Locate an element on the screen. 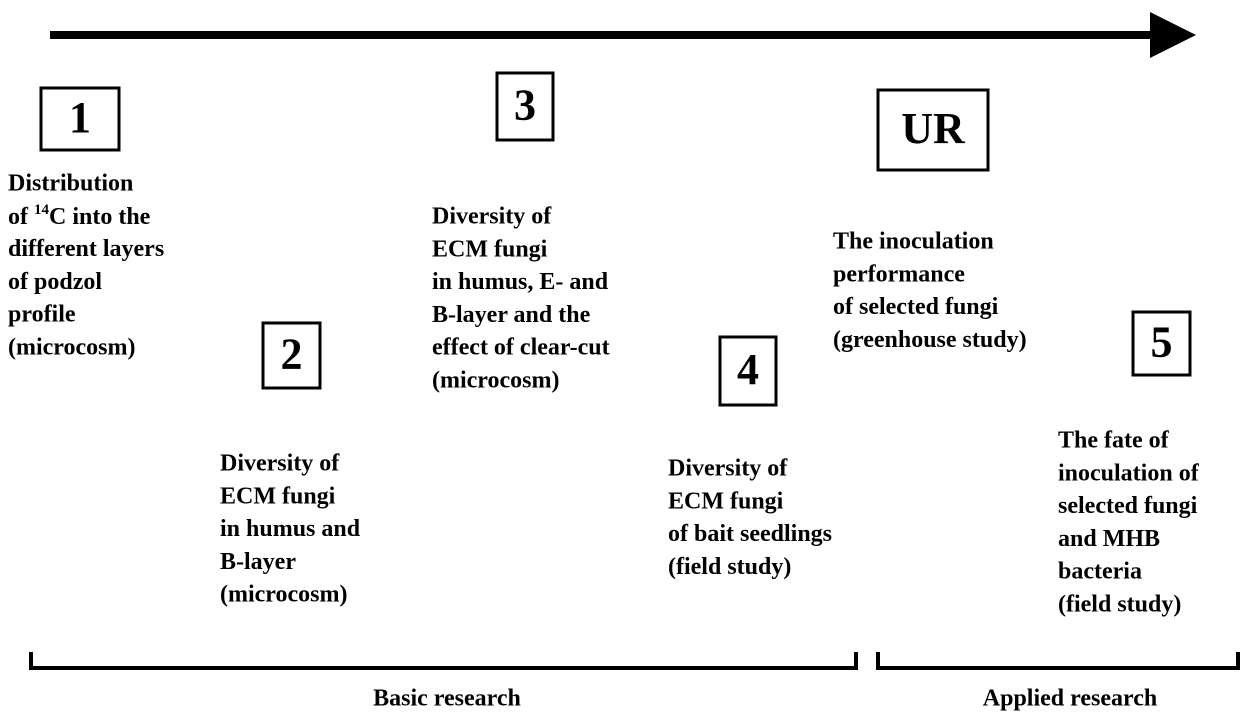 Image resolution: width=1244 pixels, height=717 pixels. node-text: of selected fungi is located at coordinates (916, 307).